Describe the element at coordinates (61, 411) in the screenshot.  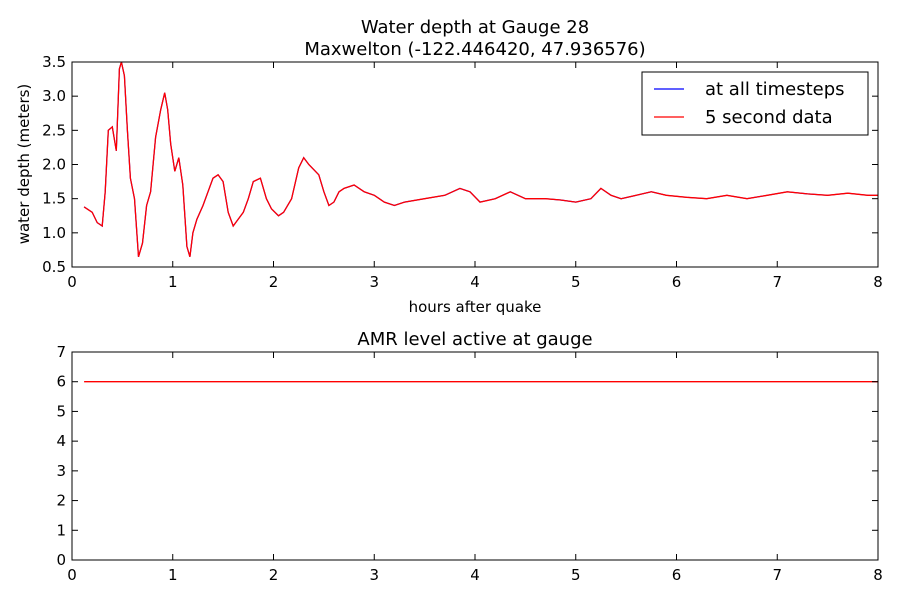
I see `amr-y-tick-label: 5` at that location.